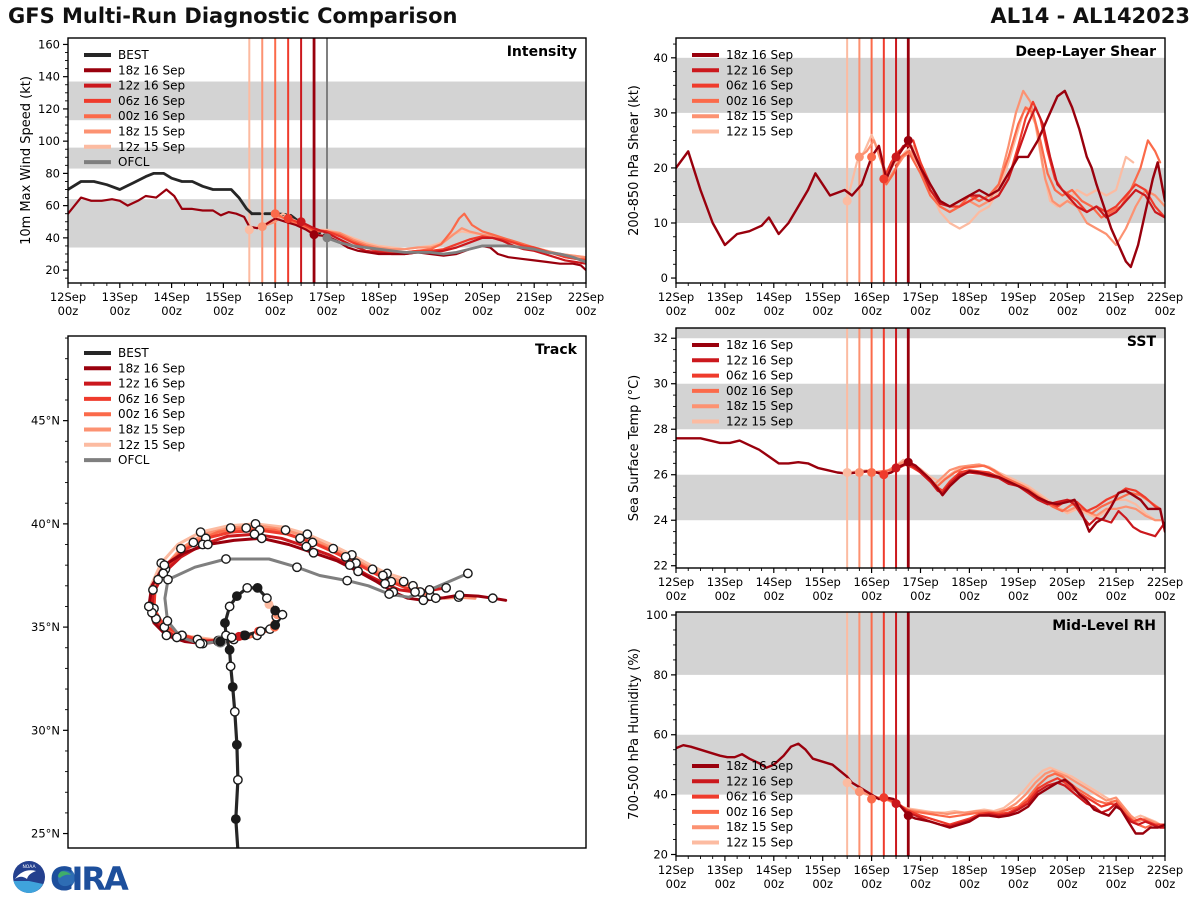 Image resolution: width=1200 pixels, height=904 pixels. I want to click on shear-legend-label: 18z 16 Sep, so click(759, 55).